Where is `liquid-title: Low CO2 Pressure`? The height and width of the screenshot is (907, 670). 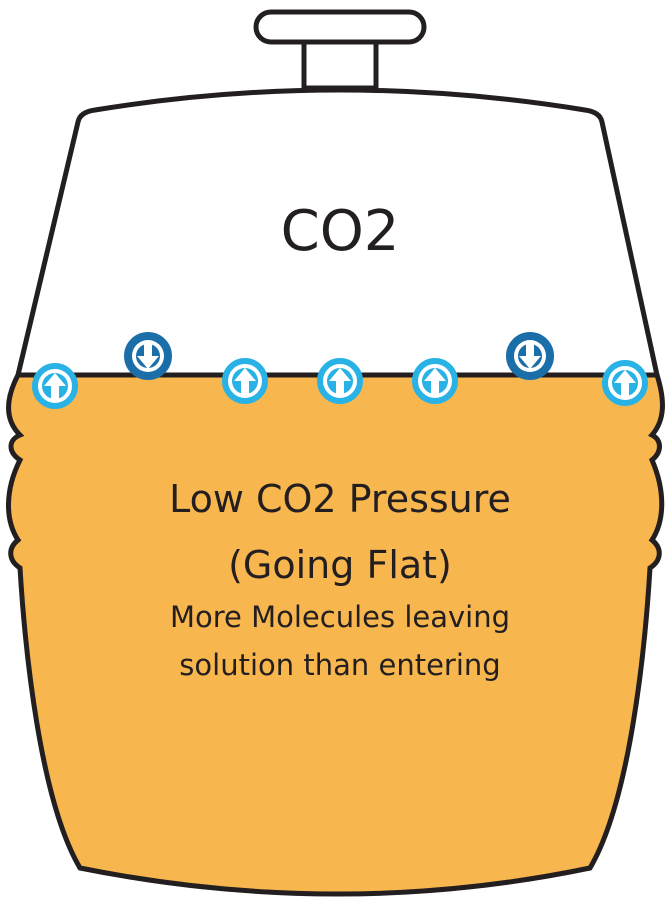
liquid-title: Low CO2 Pressure is located at coordinates (340, 499).